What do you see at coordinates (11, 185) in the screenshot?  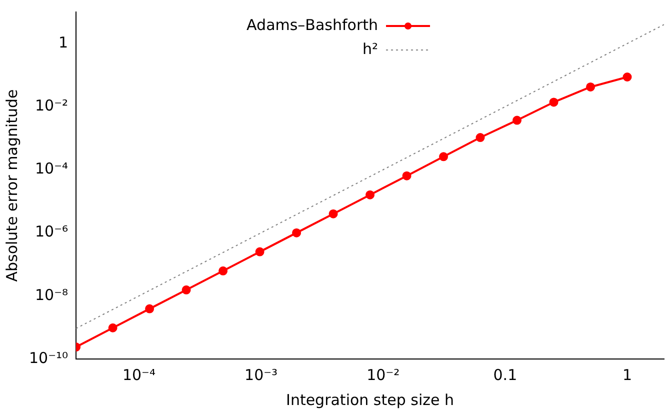 I see `y-axis-title: Absolute error magnitude` at bounding box center [11, 185].